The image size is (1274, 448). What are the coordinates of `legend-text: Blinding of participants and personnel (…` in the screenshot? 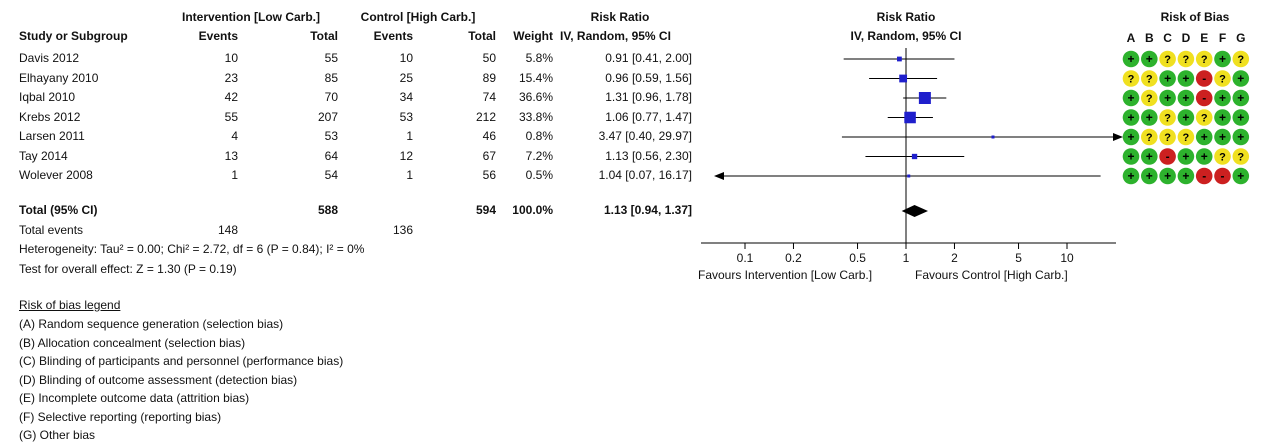 It's located at (191, 361).